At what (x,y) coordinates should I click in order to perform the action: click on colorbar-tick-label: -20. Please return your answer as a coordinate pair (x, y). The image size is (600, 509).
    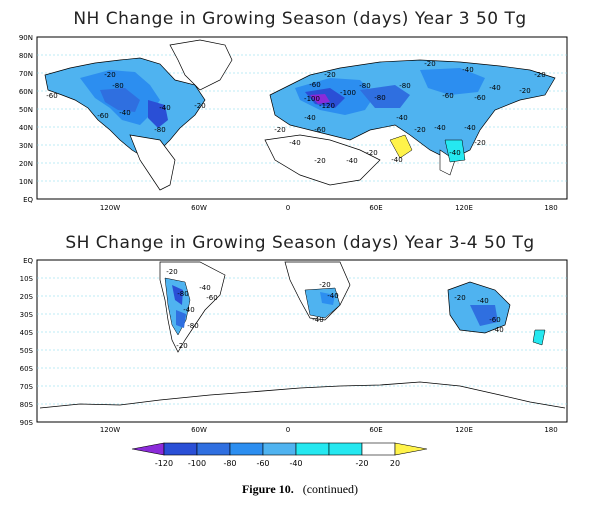
    Looking at the image, I should click on (361, 463).